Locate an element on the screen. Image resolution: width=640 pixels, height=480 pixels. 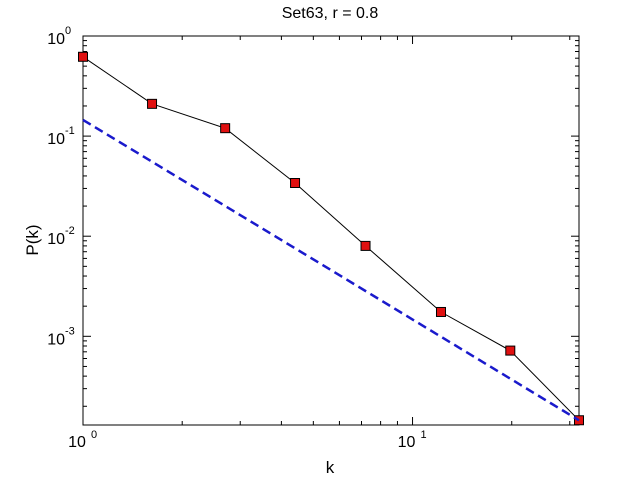
x-tick-exponent: 1 is located at coordinates (424, 435).